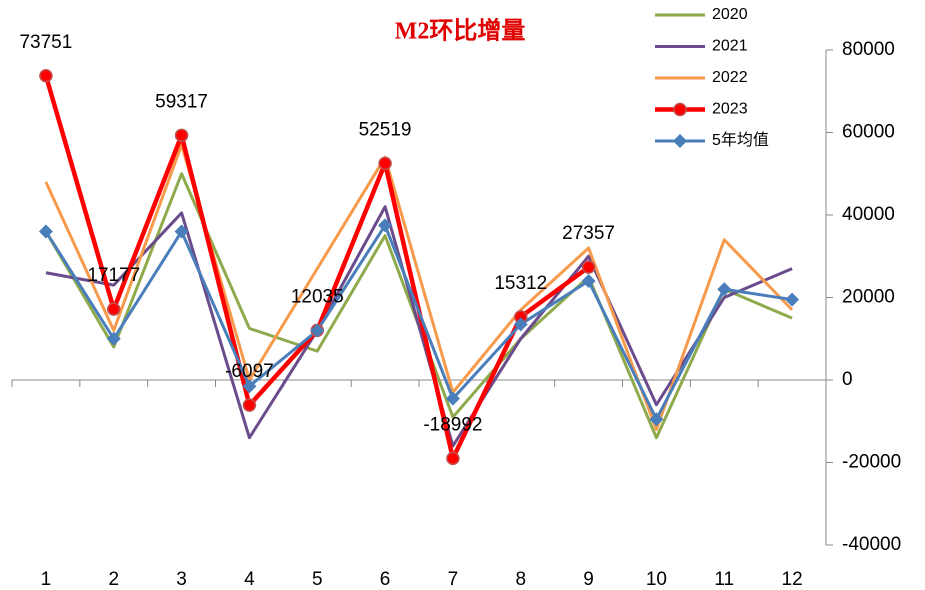  I want to click on data-label: 27357, so click(588, 233).